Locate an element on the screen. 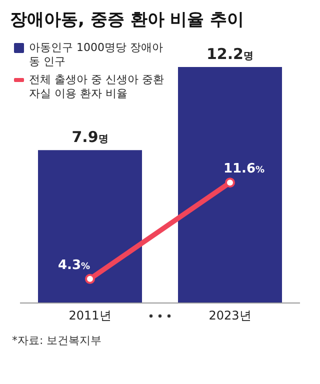  legend-label: 전체 출생아 중 신생아 중환자실 이용 환자 비율 is located at coordinates (96, 87).